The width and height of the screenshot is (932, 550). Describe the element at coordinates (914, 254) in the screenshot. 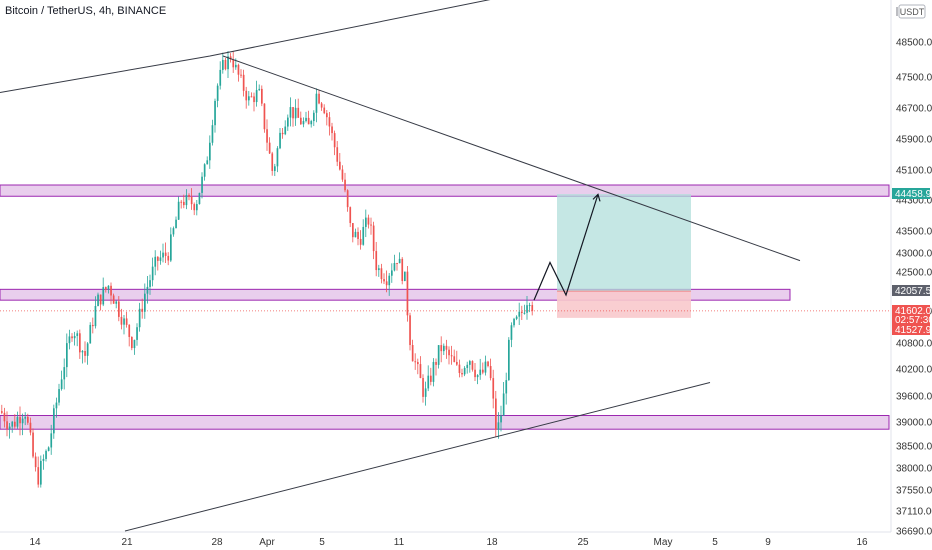

I see `price-tick-label: 43000.00` at that location.